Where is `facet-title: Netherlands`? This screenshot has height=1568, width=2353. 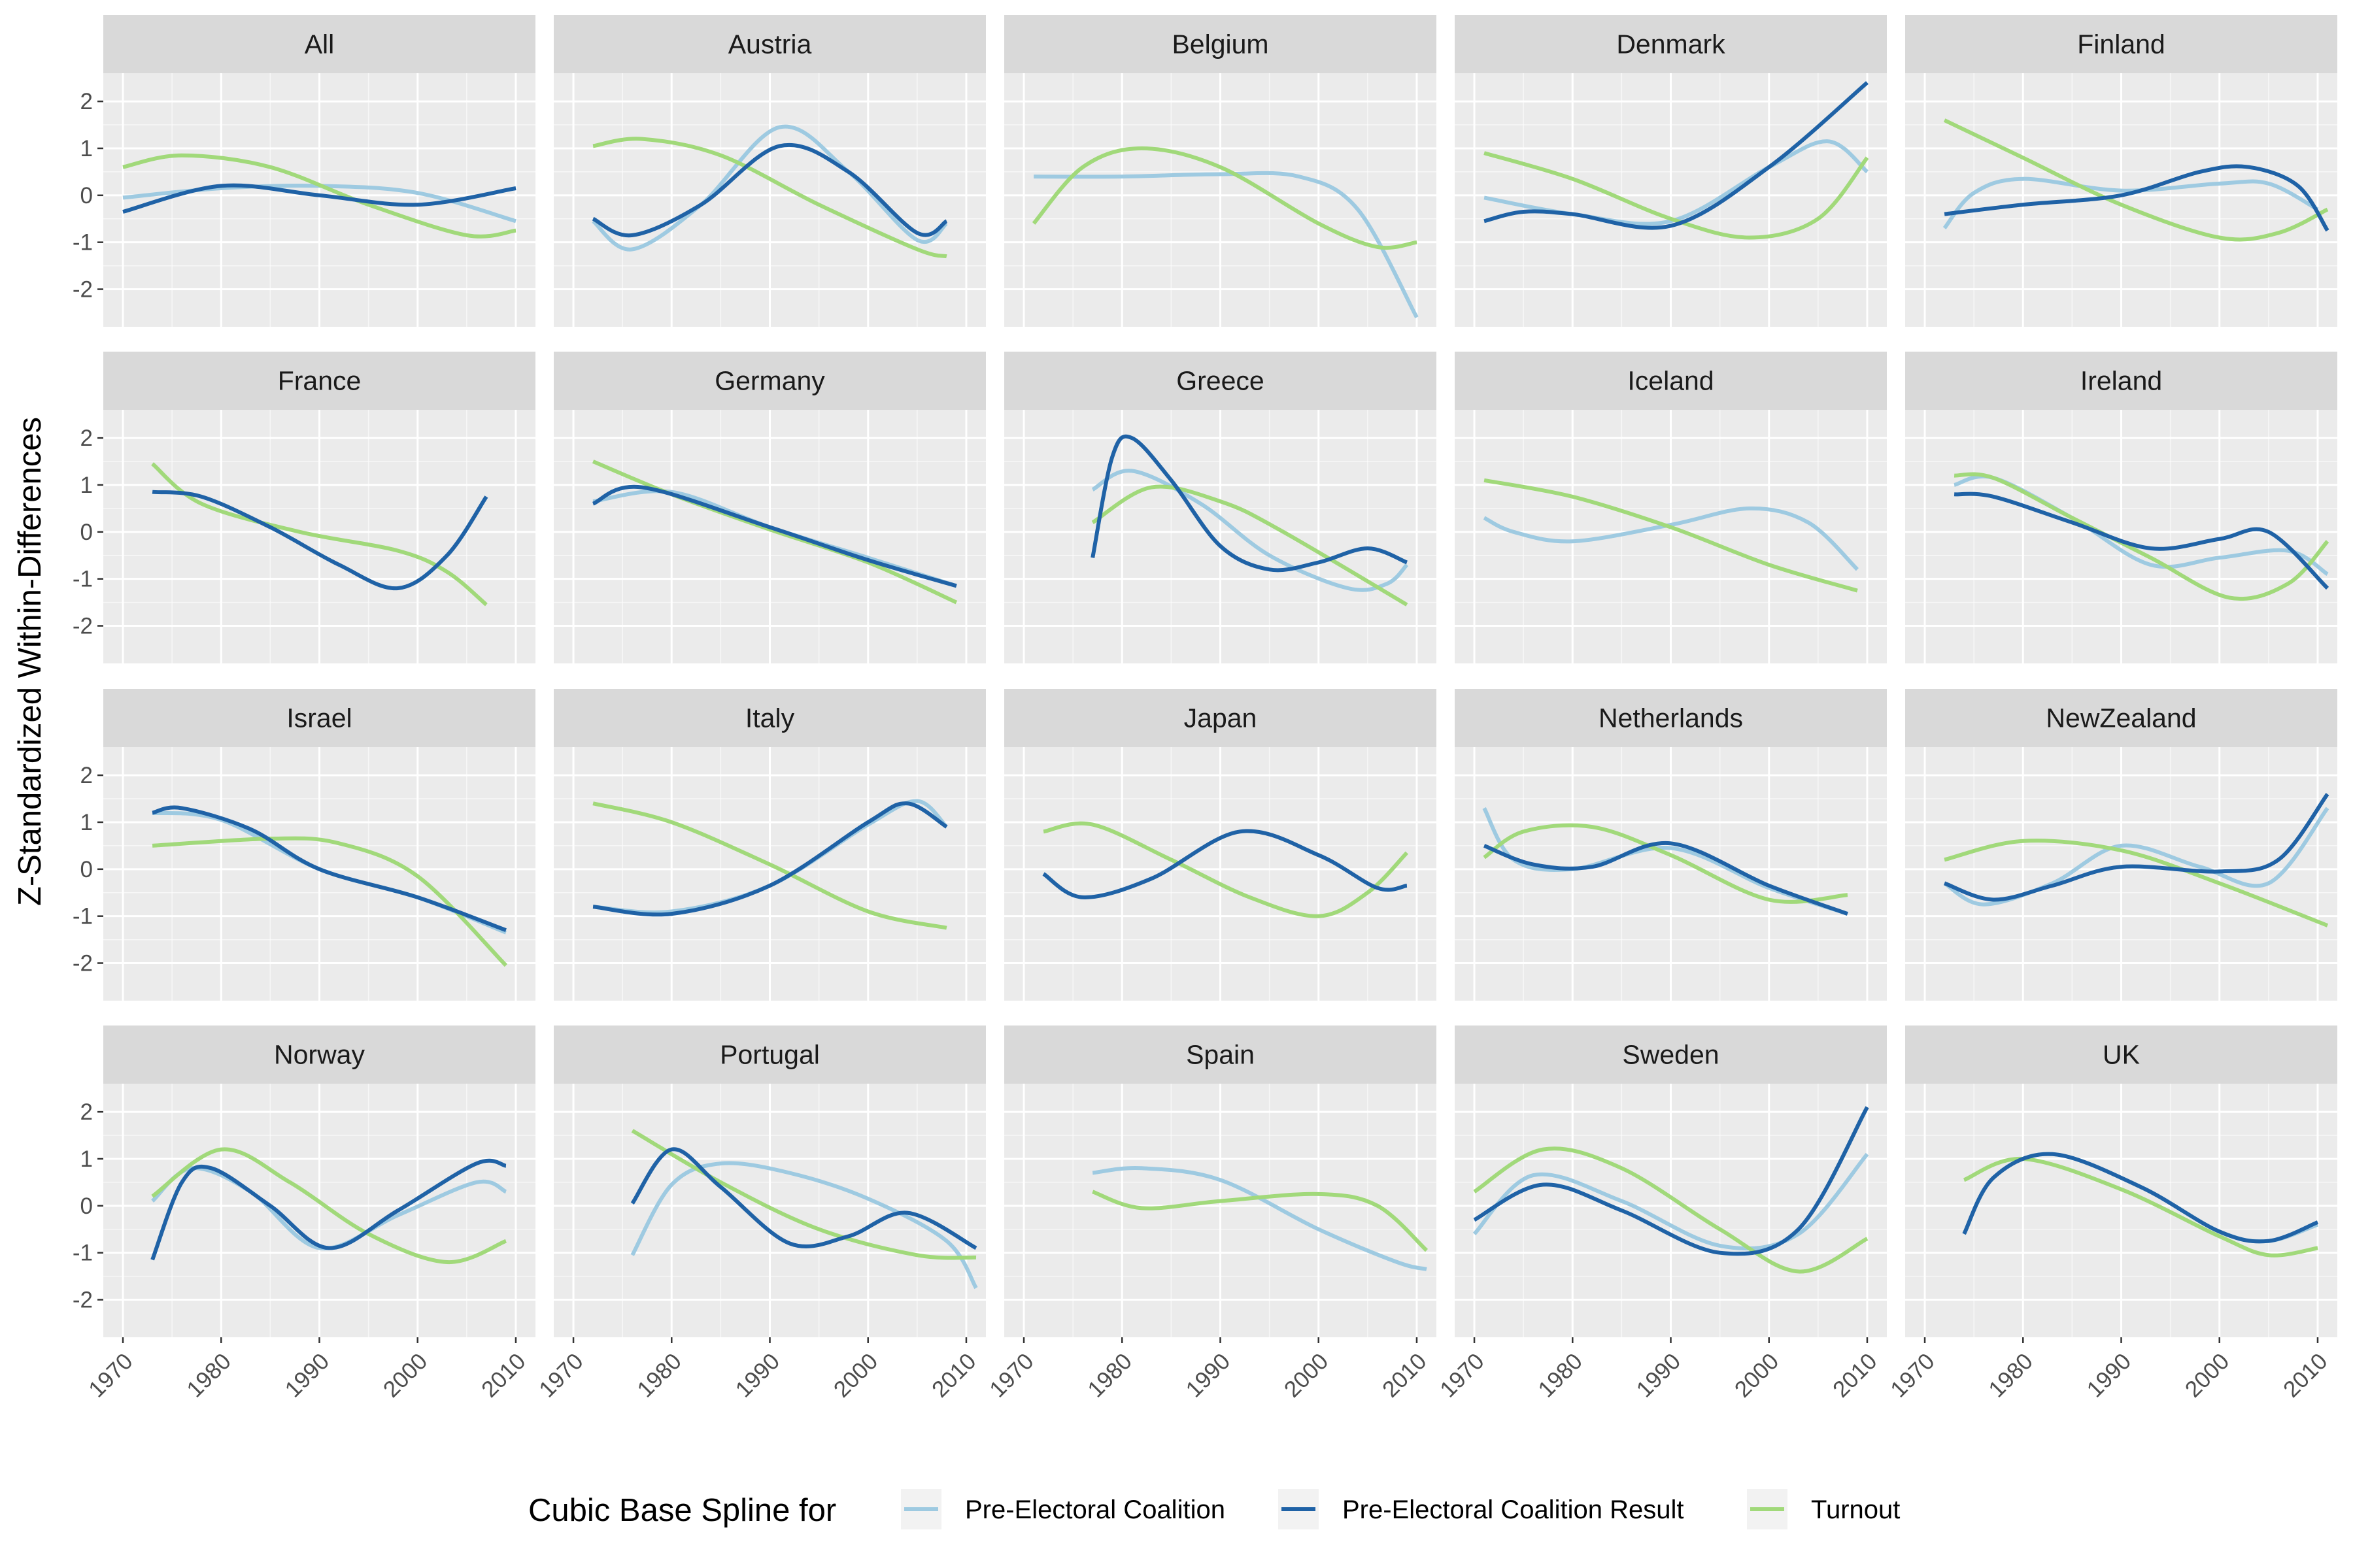
facet-title: Netherlands is located at coordinates (1671, 718).